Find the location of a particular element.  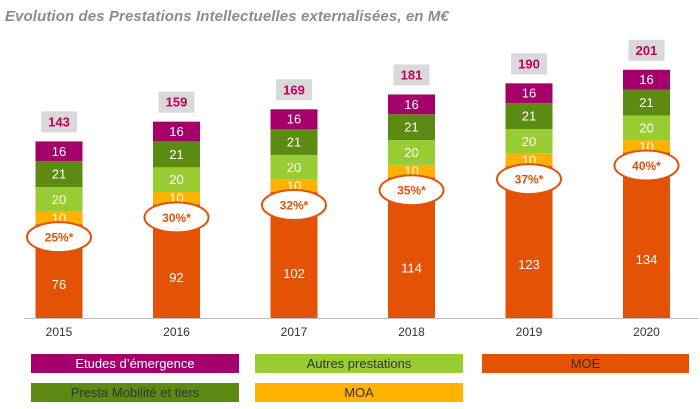

segment-value-label: 92 is located at coordinates (176, 277).